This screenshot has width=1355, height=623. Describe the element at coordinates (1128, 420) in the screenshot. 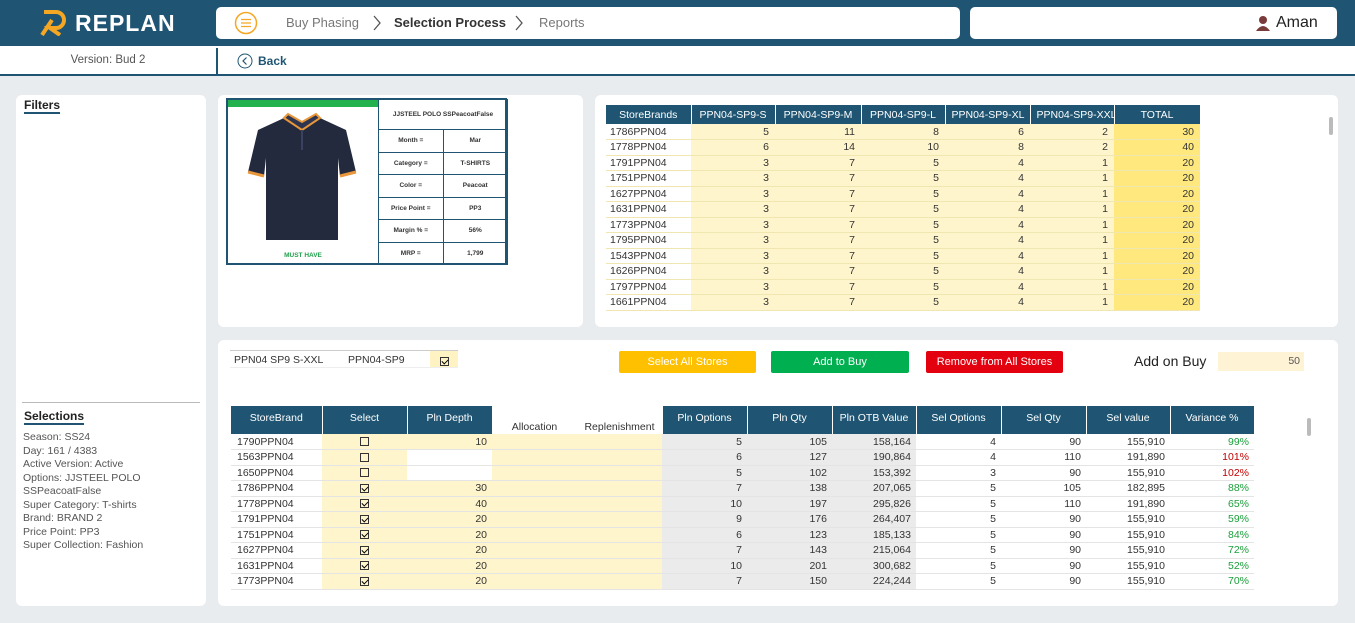

I see `column-header: Sel value` at that location.